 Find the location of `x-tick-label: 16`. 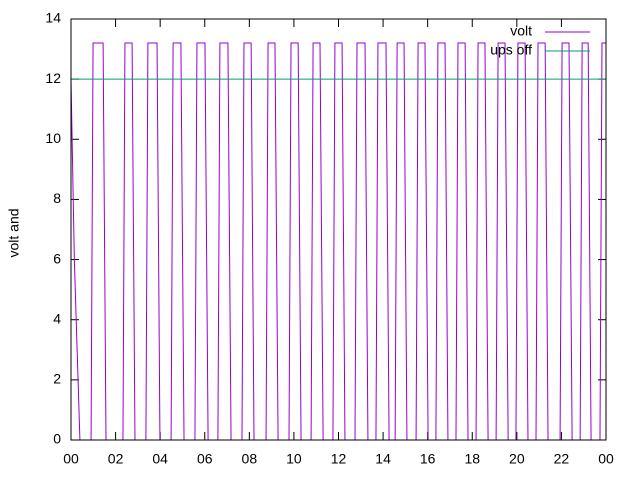

x-tick-label: 16 is located at coordinates (428, 459).